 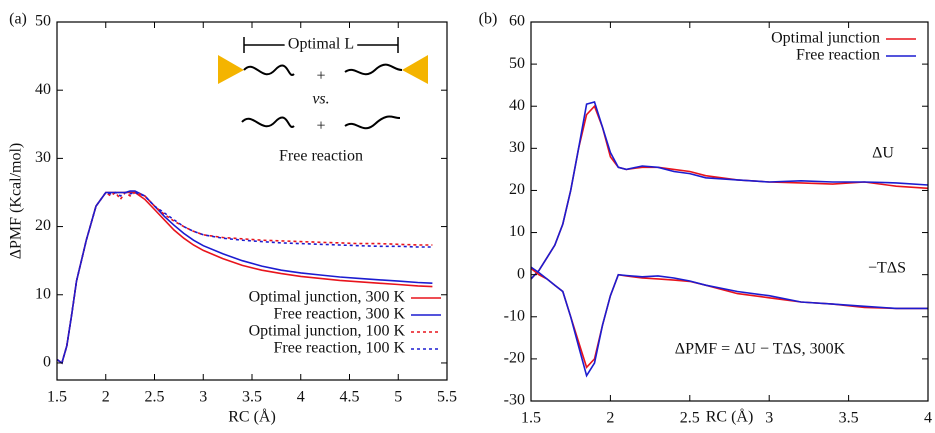 I want to click on legend-label: Free reaction, 300 K, so click(x=339, y=314).